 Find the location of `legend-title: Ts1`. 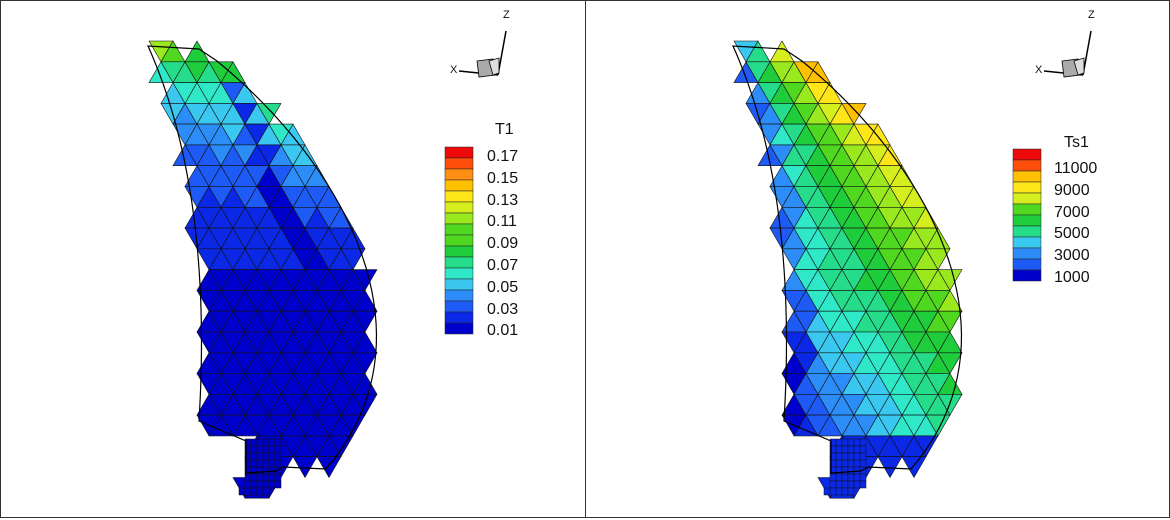

legend-title: Ts1 is located at coordinates (1076, 142).